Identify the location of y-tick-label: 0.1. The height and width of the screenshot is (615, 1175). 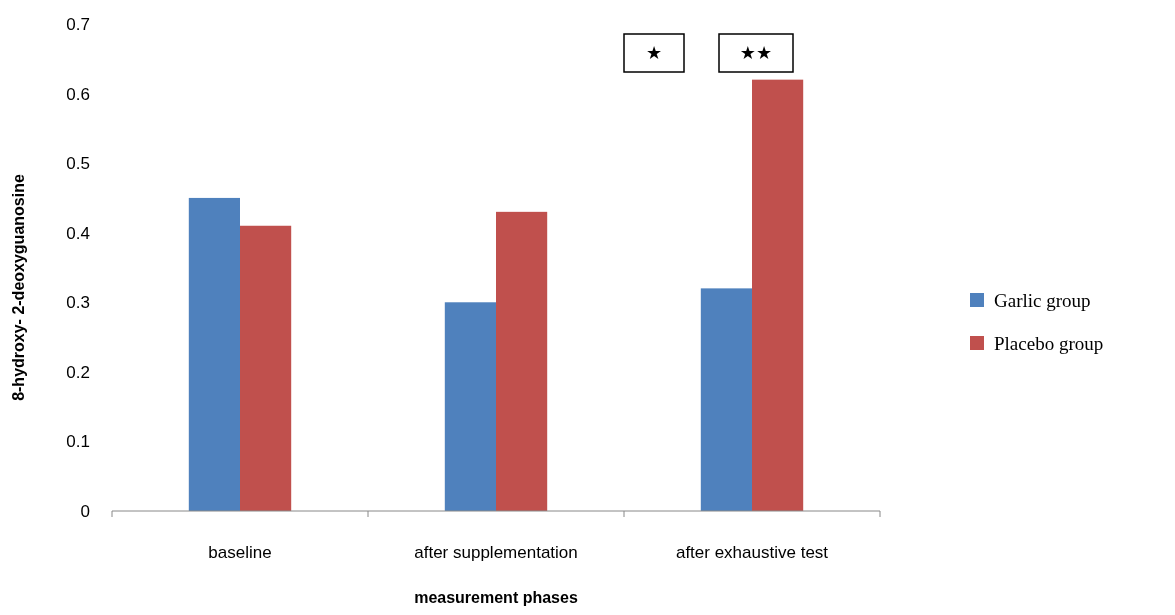
(78, 442).